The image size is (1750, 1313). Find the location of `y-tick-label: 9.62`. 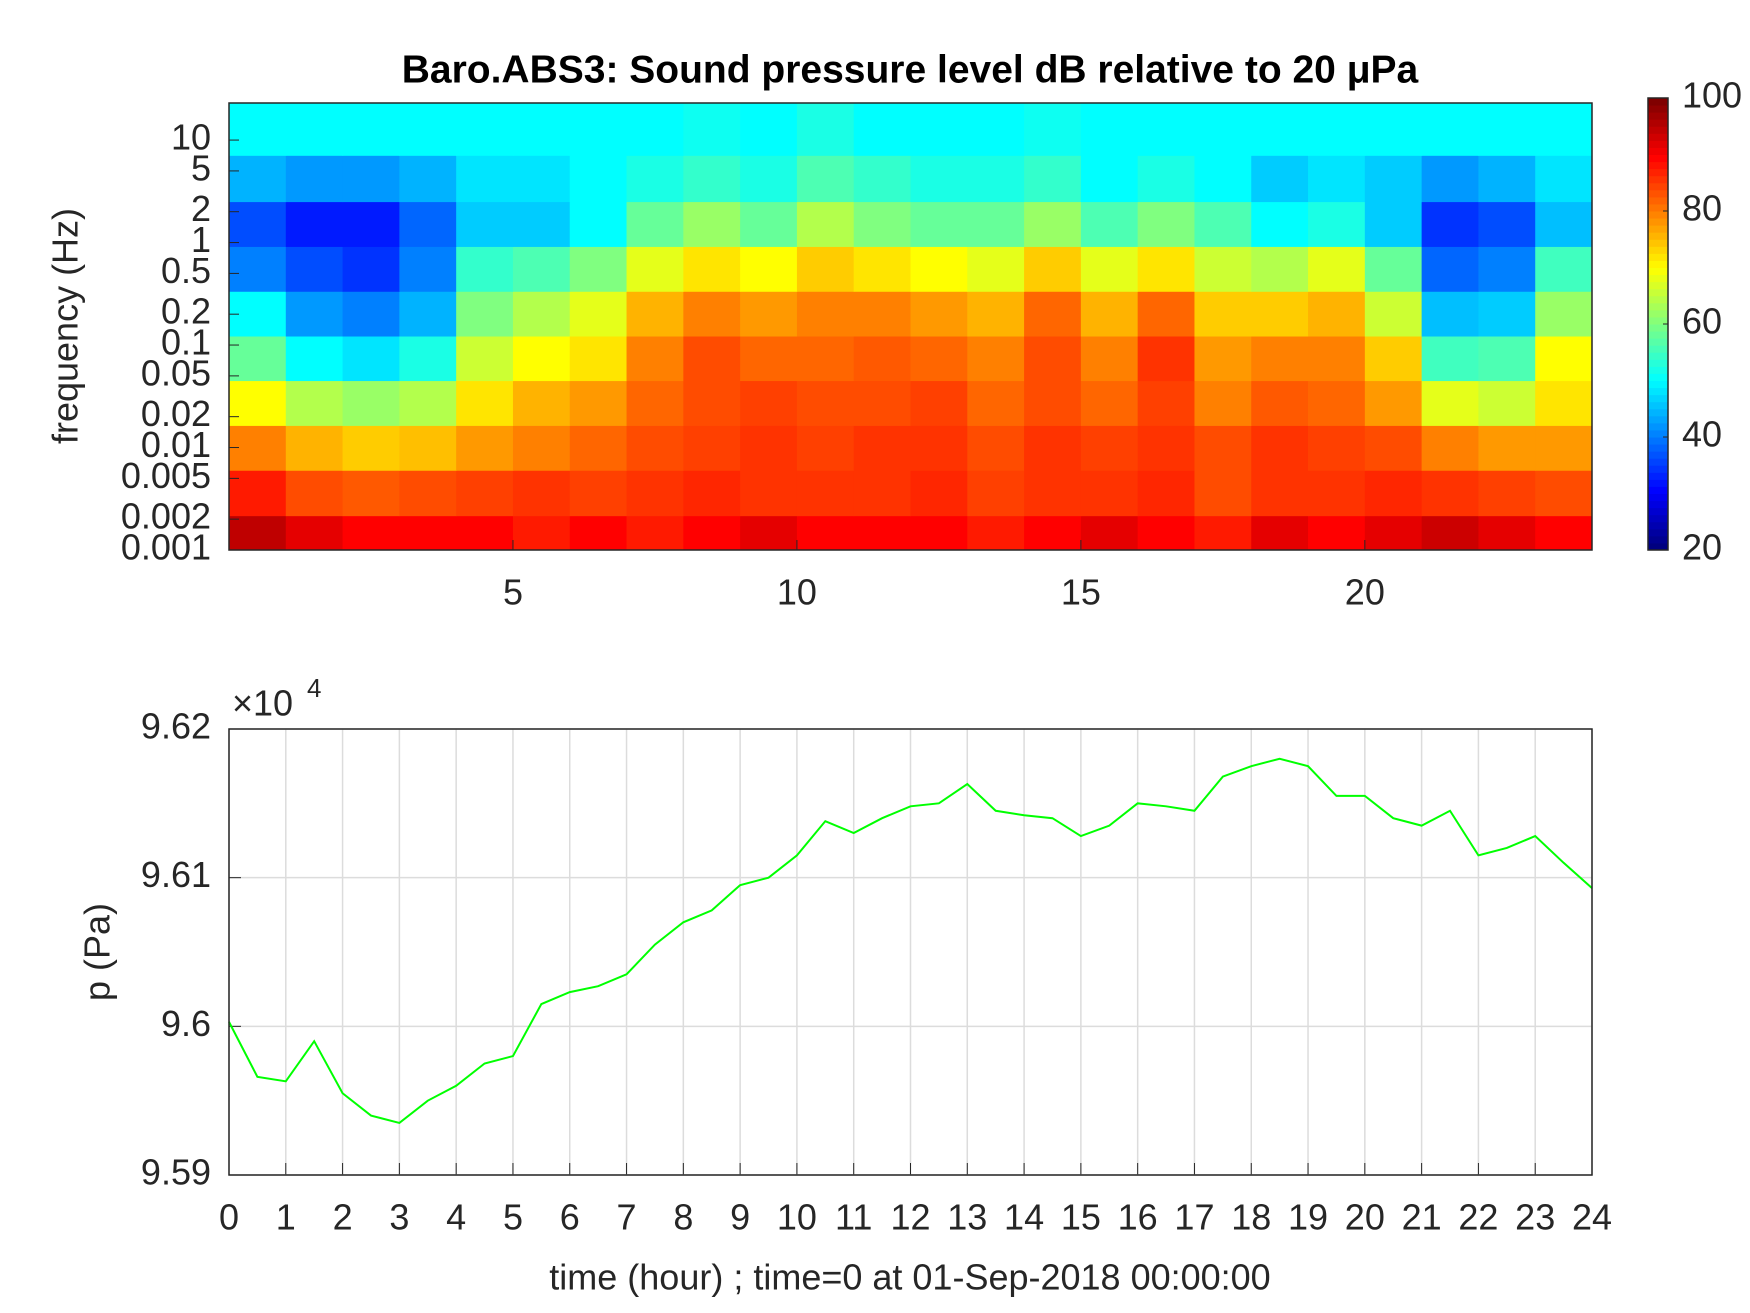

y-tick-label: 9.62 is located at coordinates (176, 726).